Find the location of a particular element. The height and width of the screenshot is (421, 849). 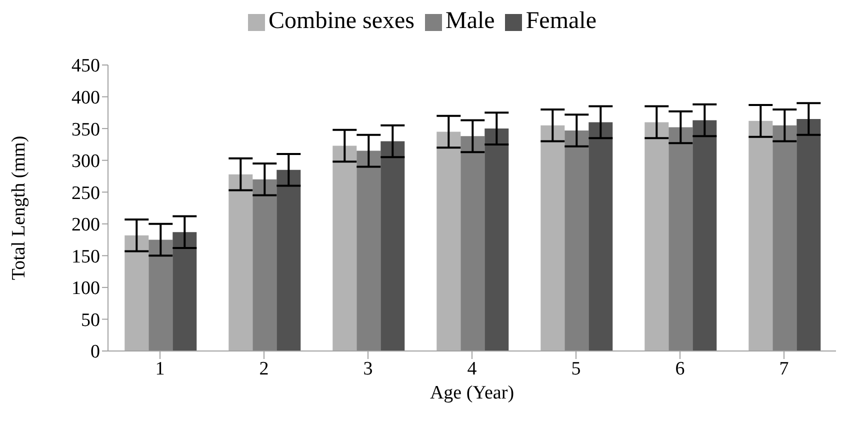

y-tick-label: 200 is located at coordinates (86, 225).